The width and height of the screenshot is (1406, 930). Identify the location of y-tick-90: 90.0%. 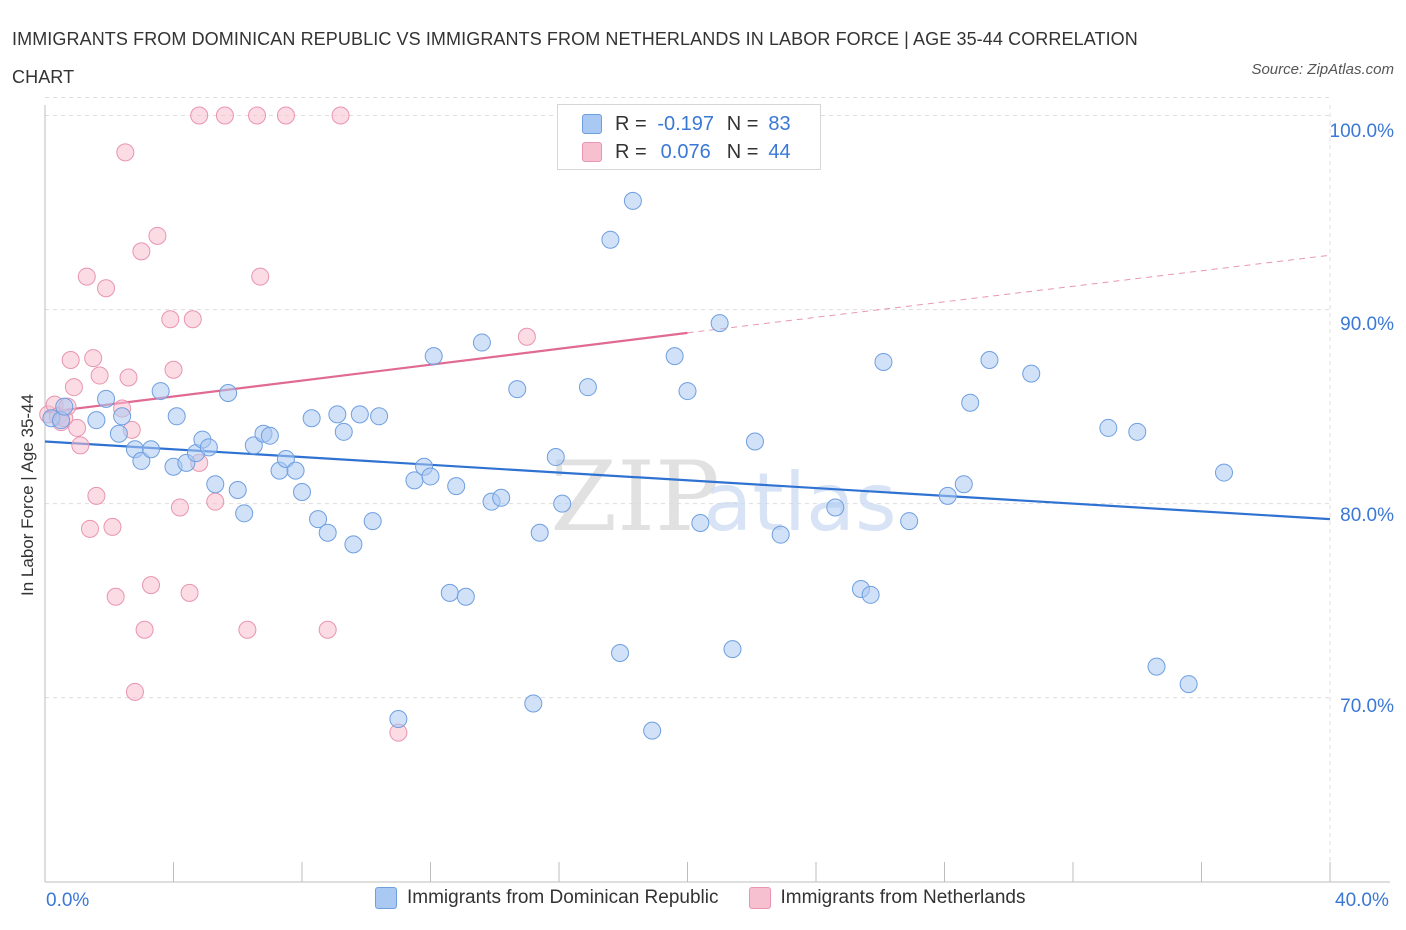
(1367, 324).